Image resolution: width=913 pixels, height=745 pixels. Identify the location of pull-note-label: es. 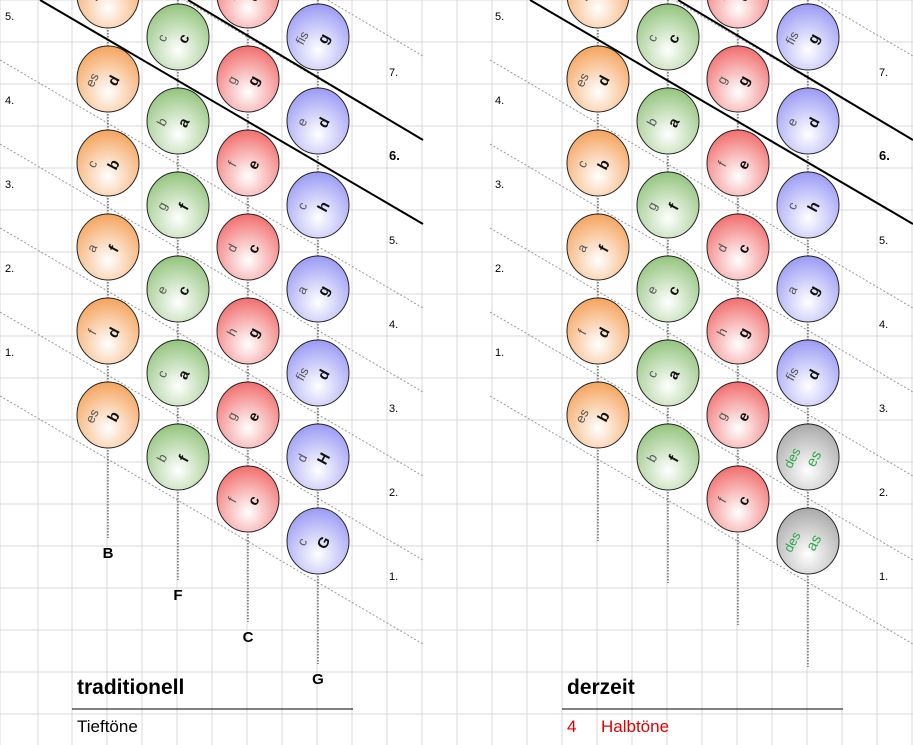
(814, 459).